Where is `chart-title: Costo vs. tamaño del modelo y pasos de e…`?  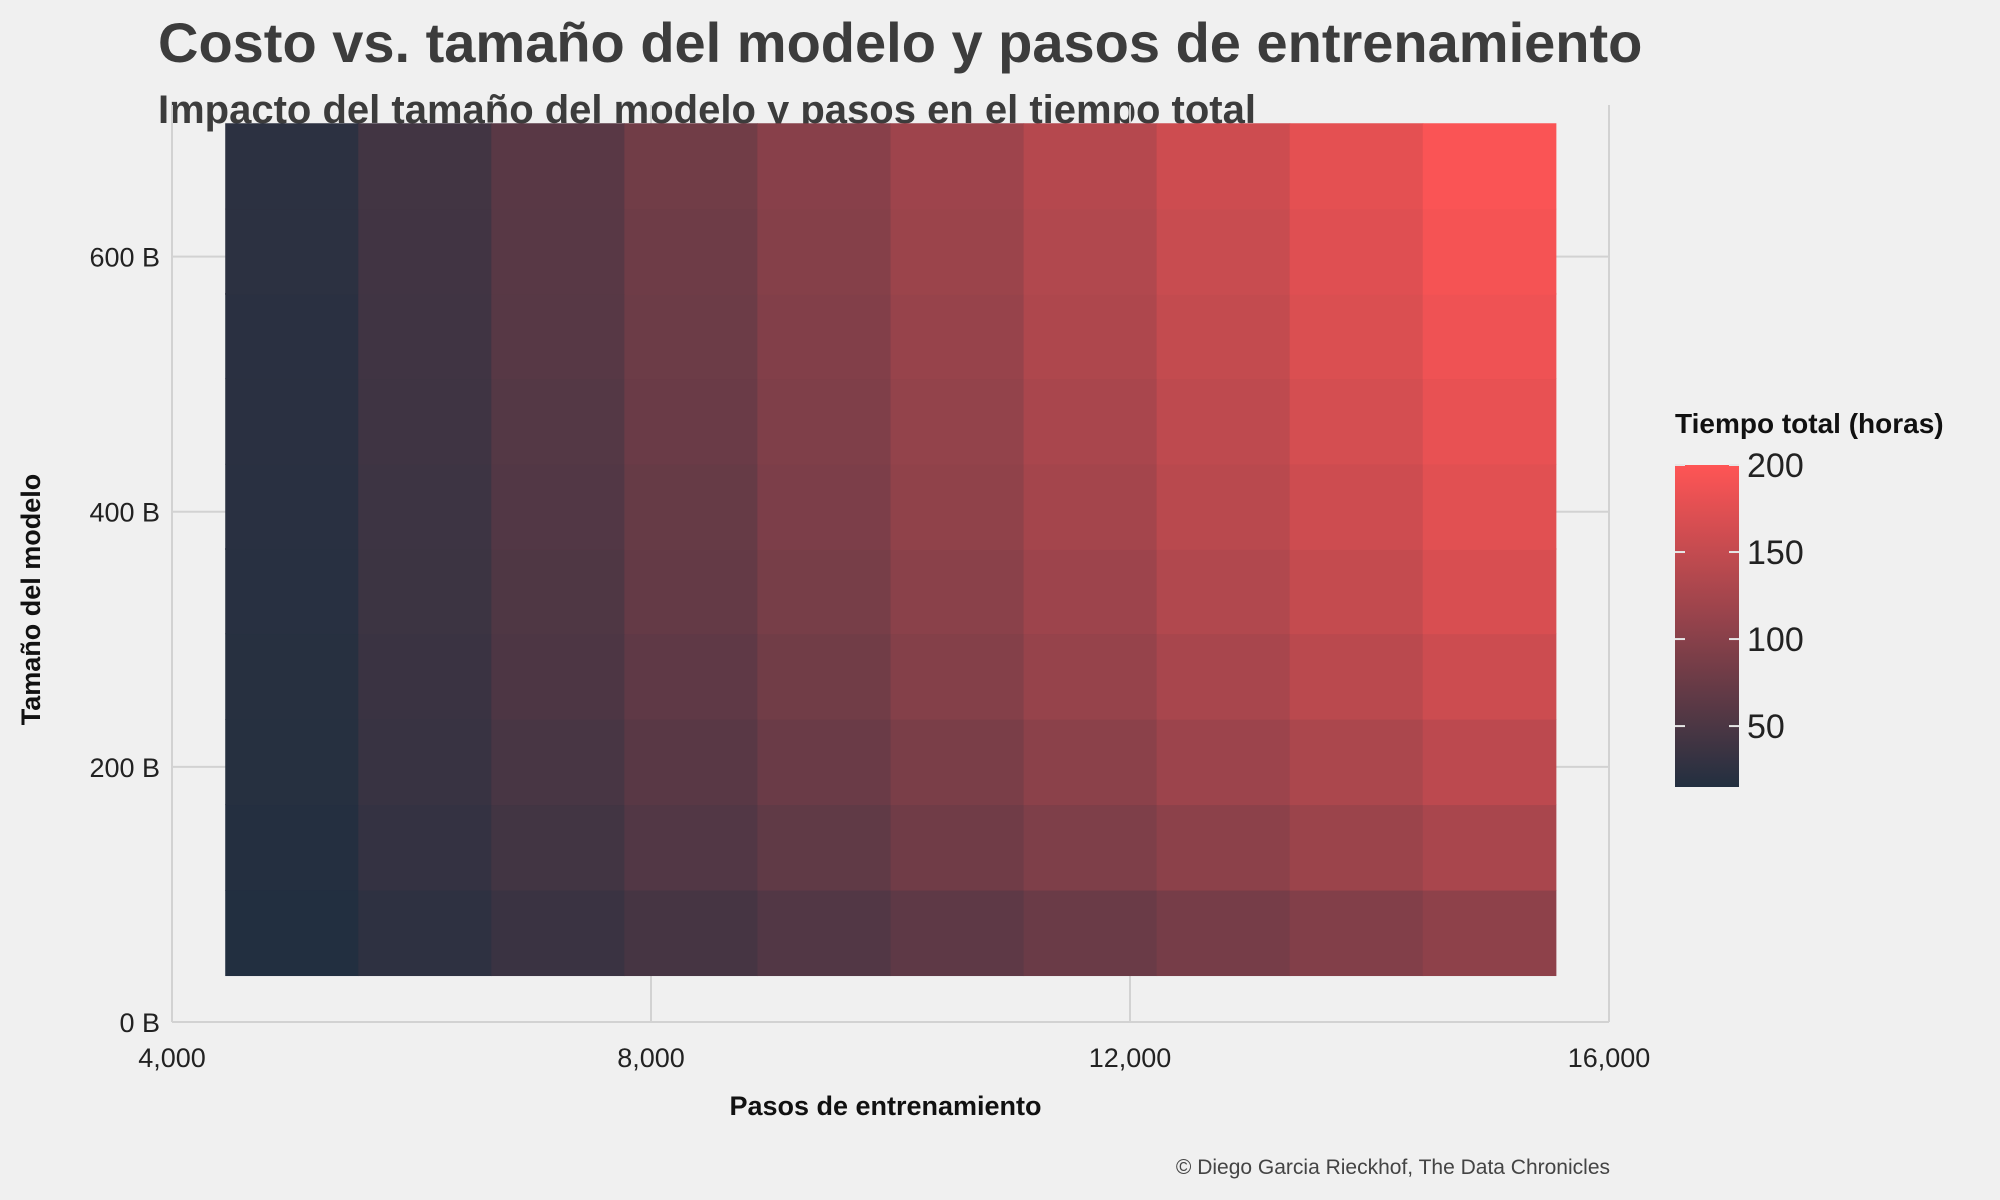 chart-title: Costo vs. tamaño del modelo y pasos de e… is located at coordinates (900, 42).